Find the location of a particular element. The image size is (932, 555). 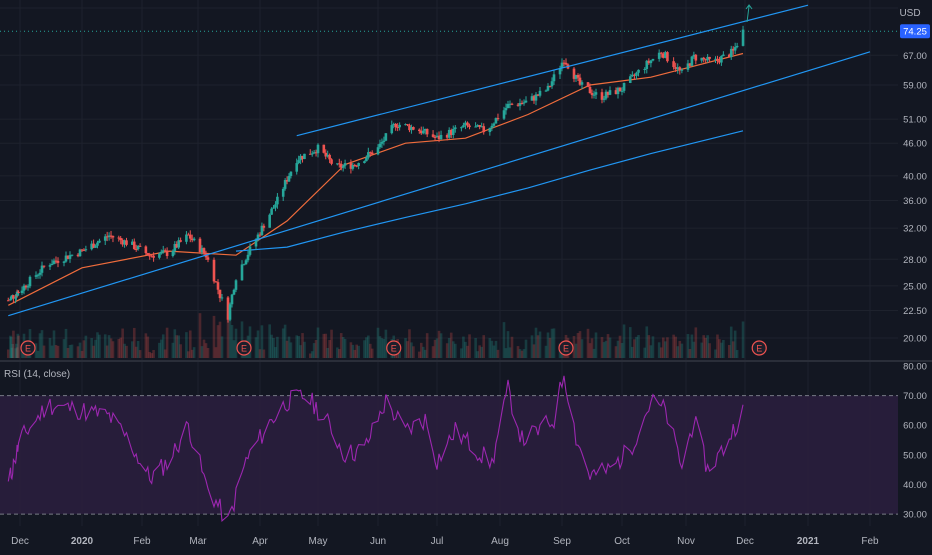

rsi-tick-label: 80.00 is located at coordinates (915, 367).